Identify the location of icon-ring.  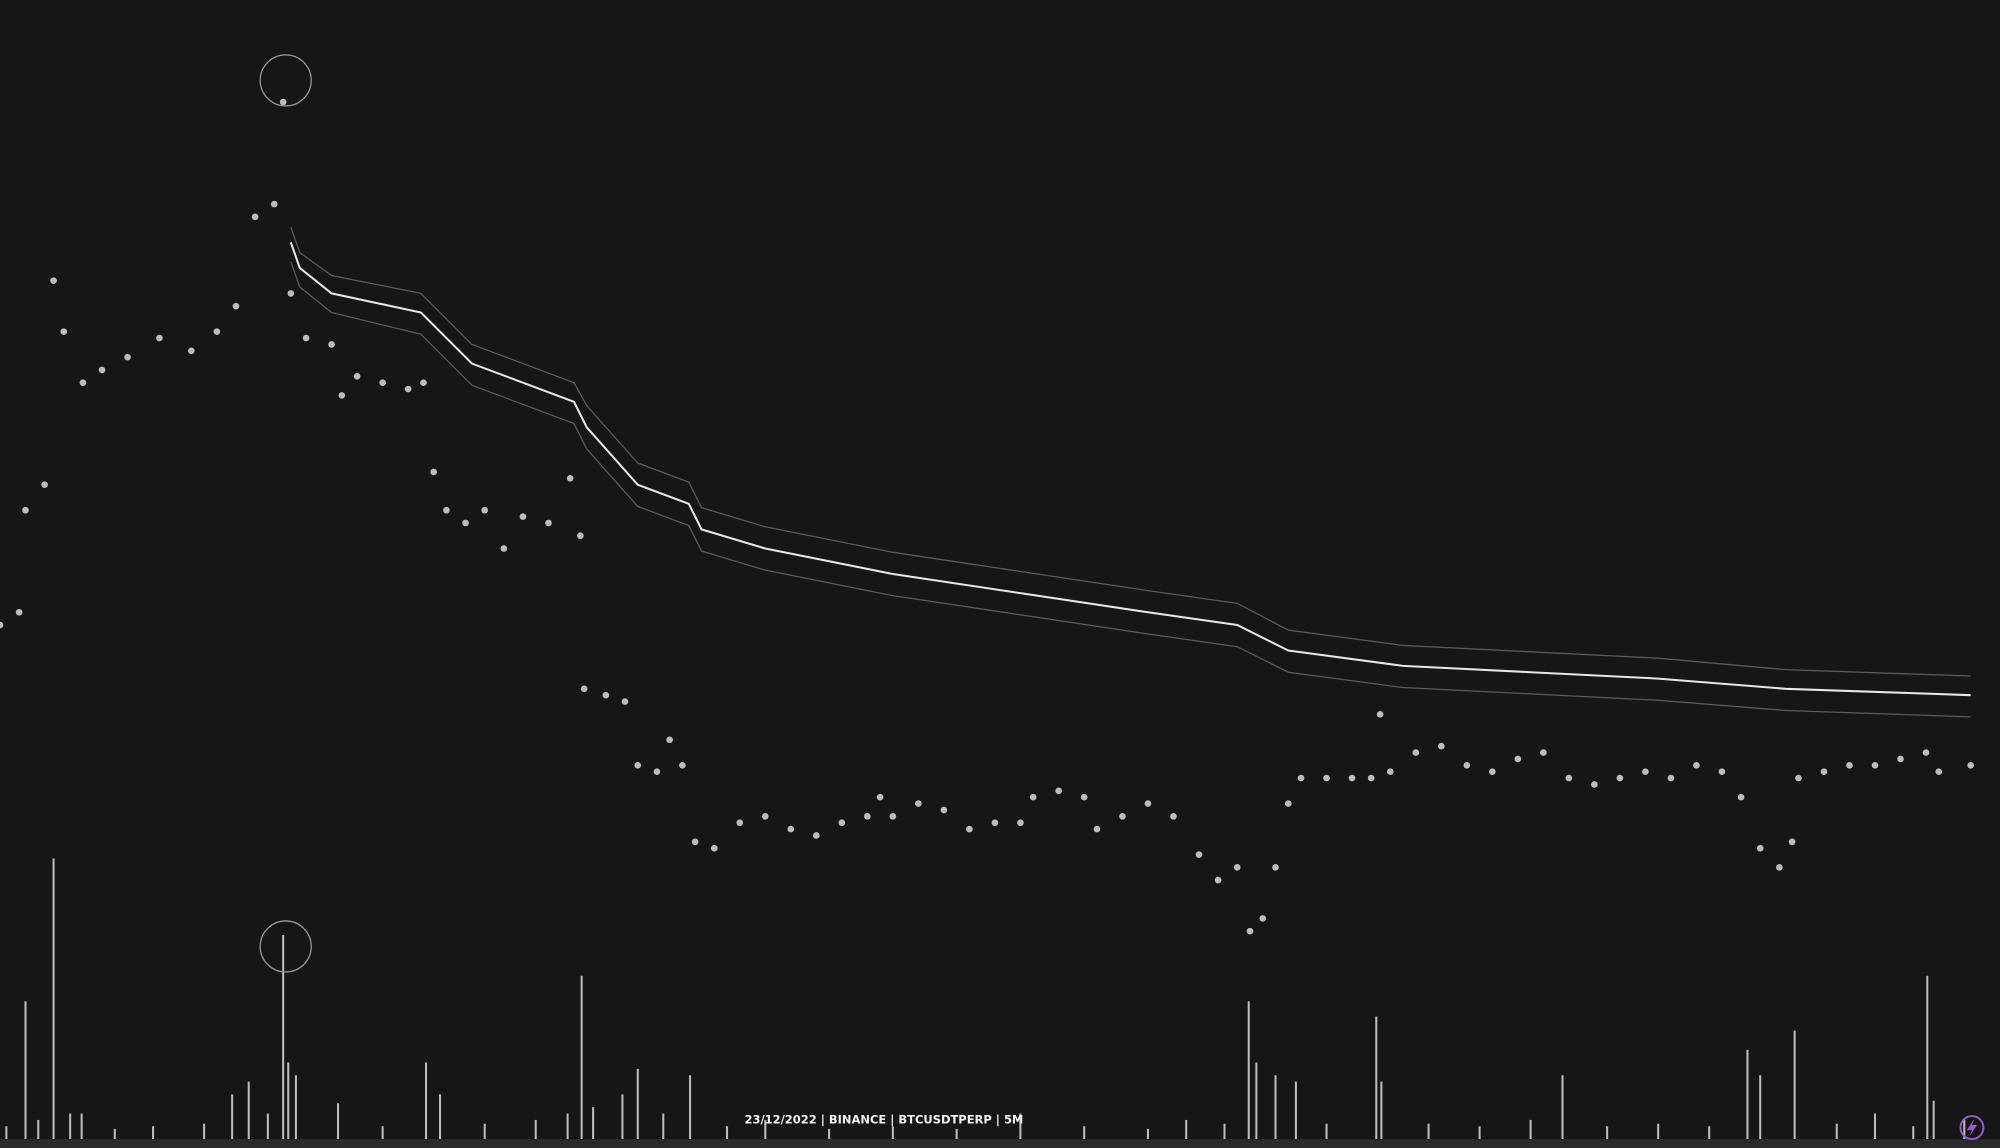
(1972, 1128).